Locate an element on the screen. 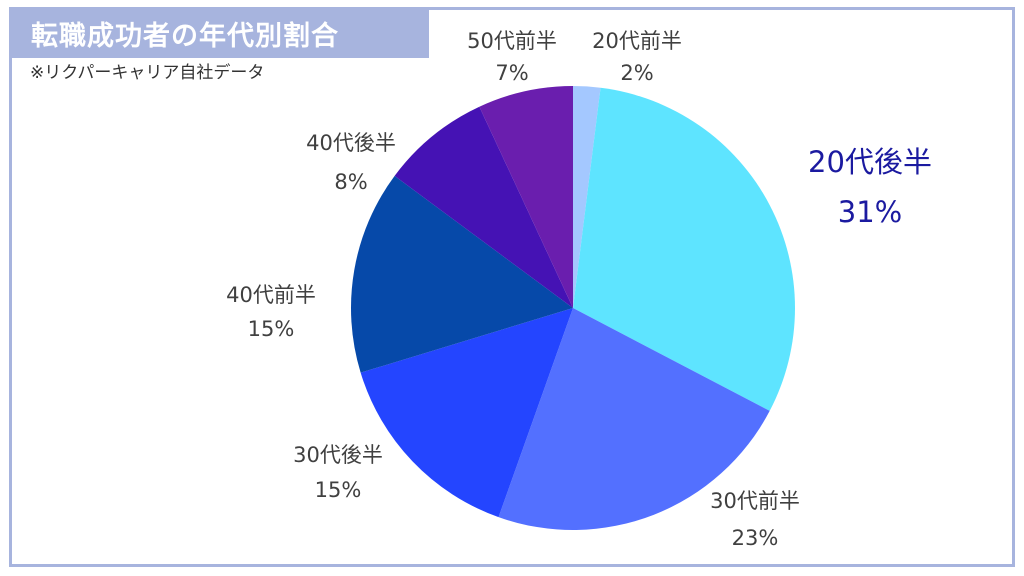 The width and height of the screenshot is (1024, 576). slice-label-6: 40代後半 is located at coordinates (351, 143).